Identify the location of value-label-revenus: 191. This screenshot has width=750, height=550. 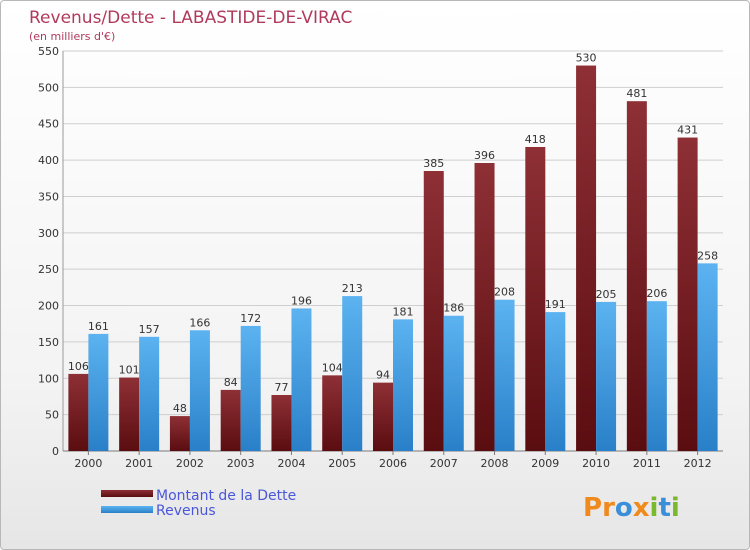
(555, 304).